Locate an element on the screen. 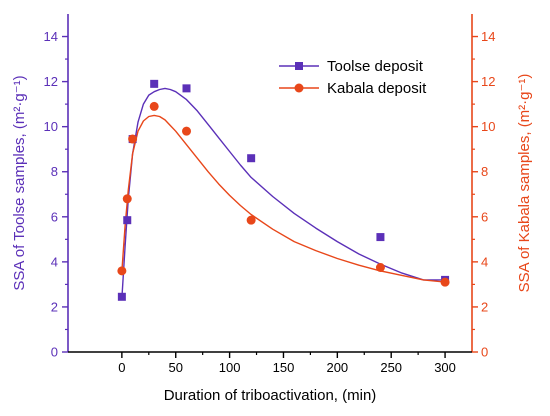  left-tick-label: 8 is located at coordinates (54, 171).